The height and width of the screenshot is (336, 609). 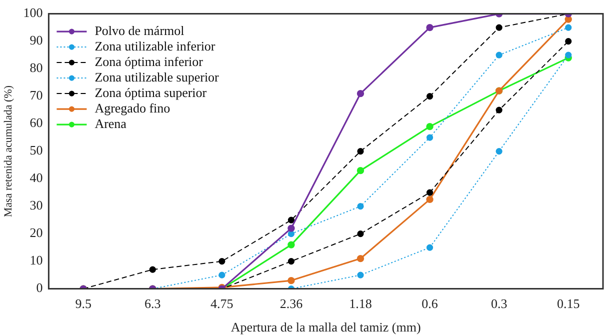 I want to click on legend-label: Zona óptima inferior, so click(x=149, y=61).